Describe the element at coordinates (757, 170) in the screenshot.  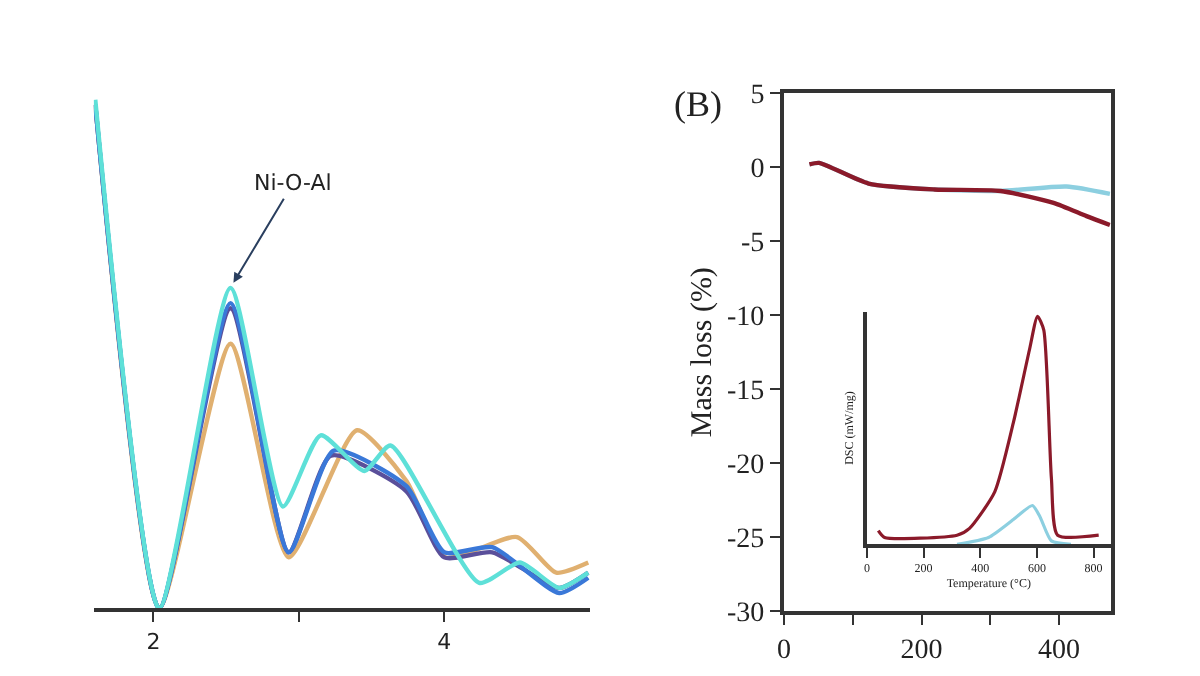
I see `y-tick-label: 0` at that location.